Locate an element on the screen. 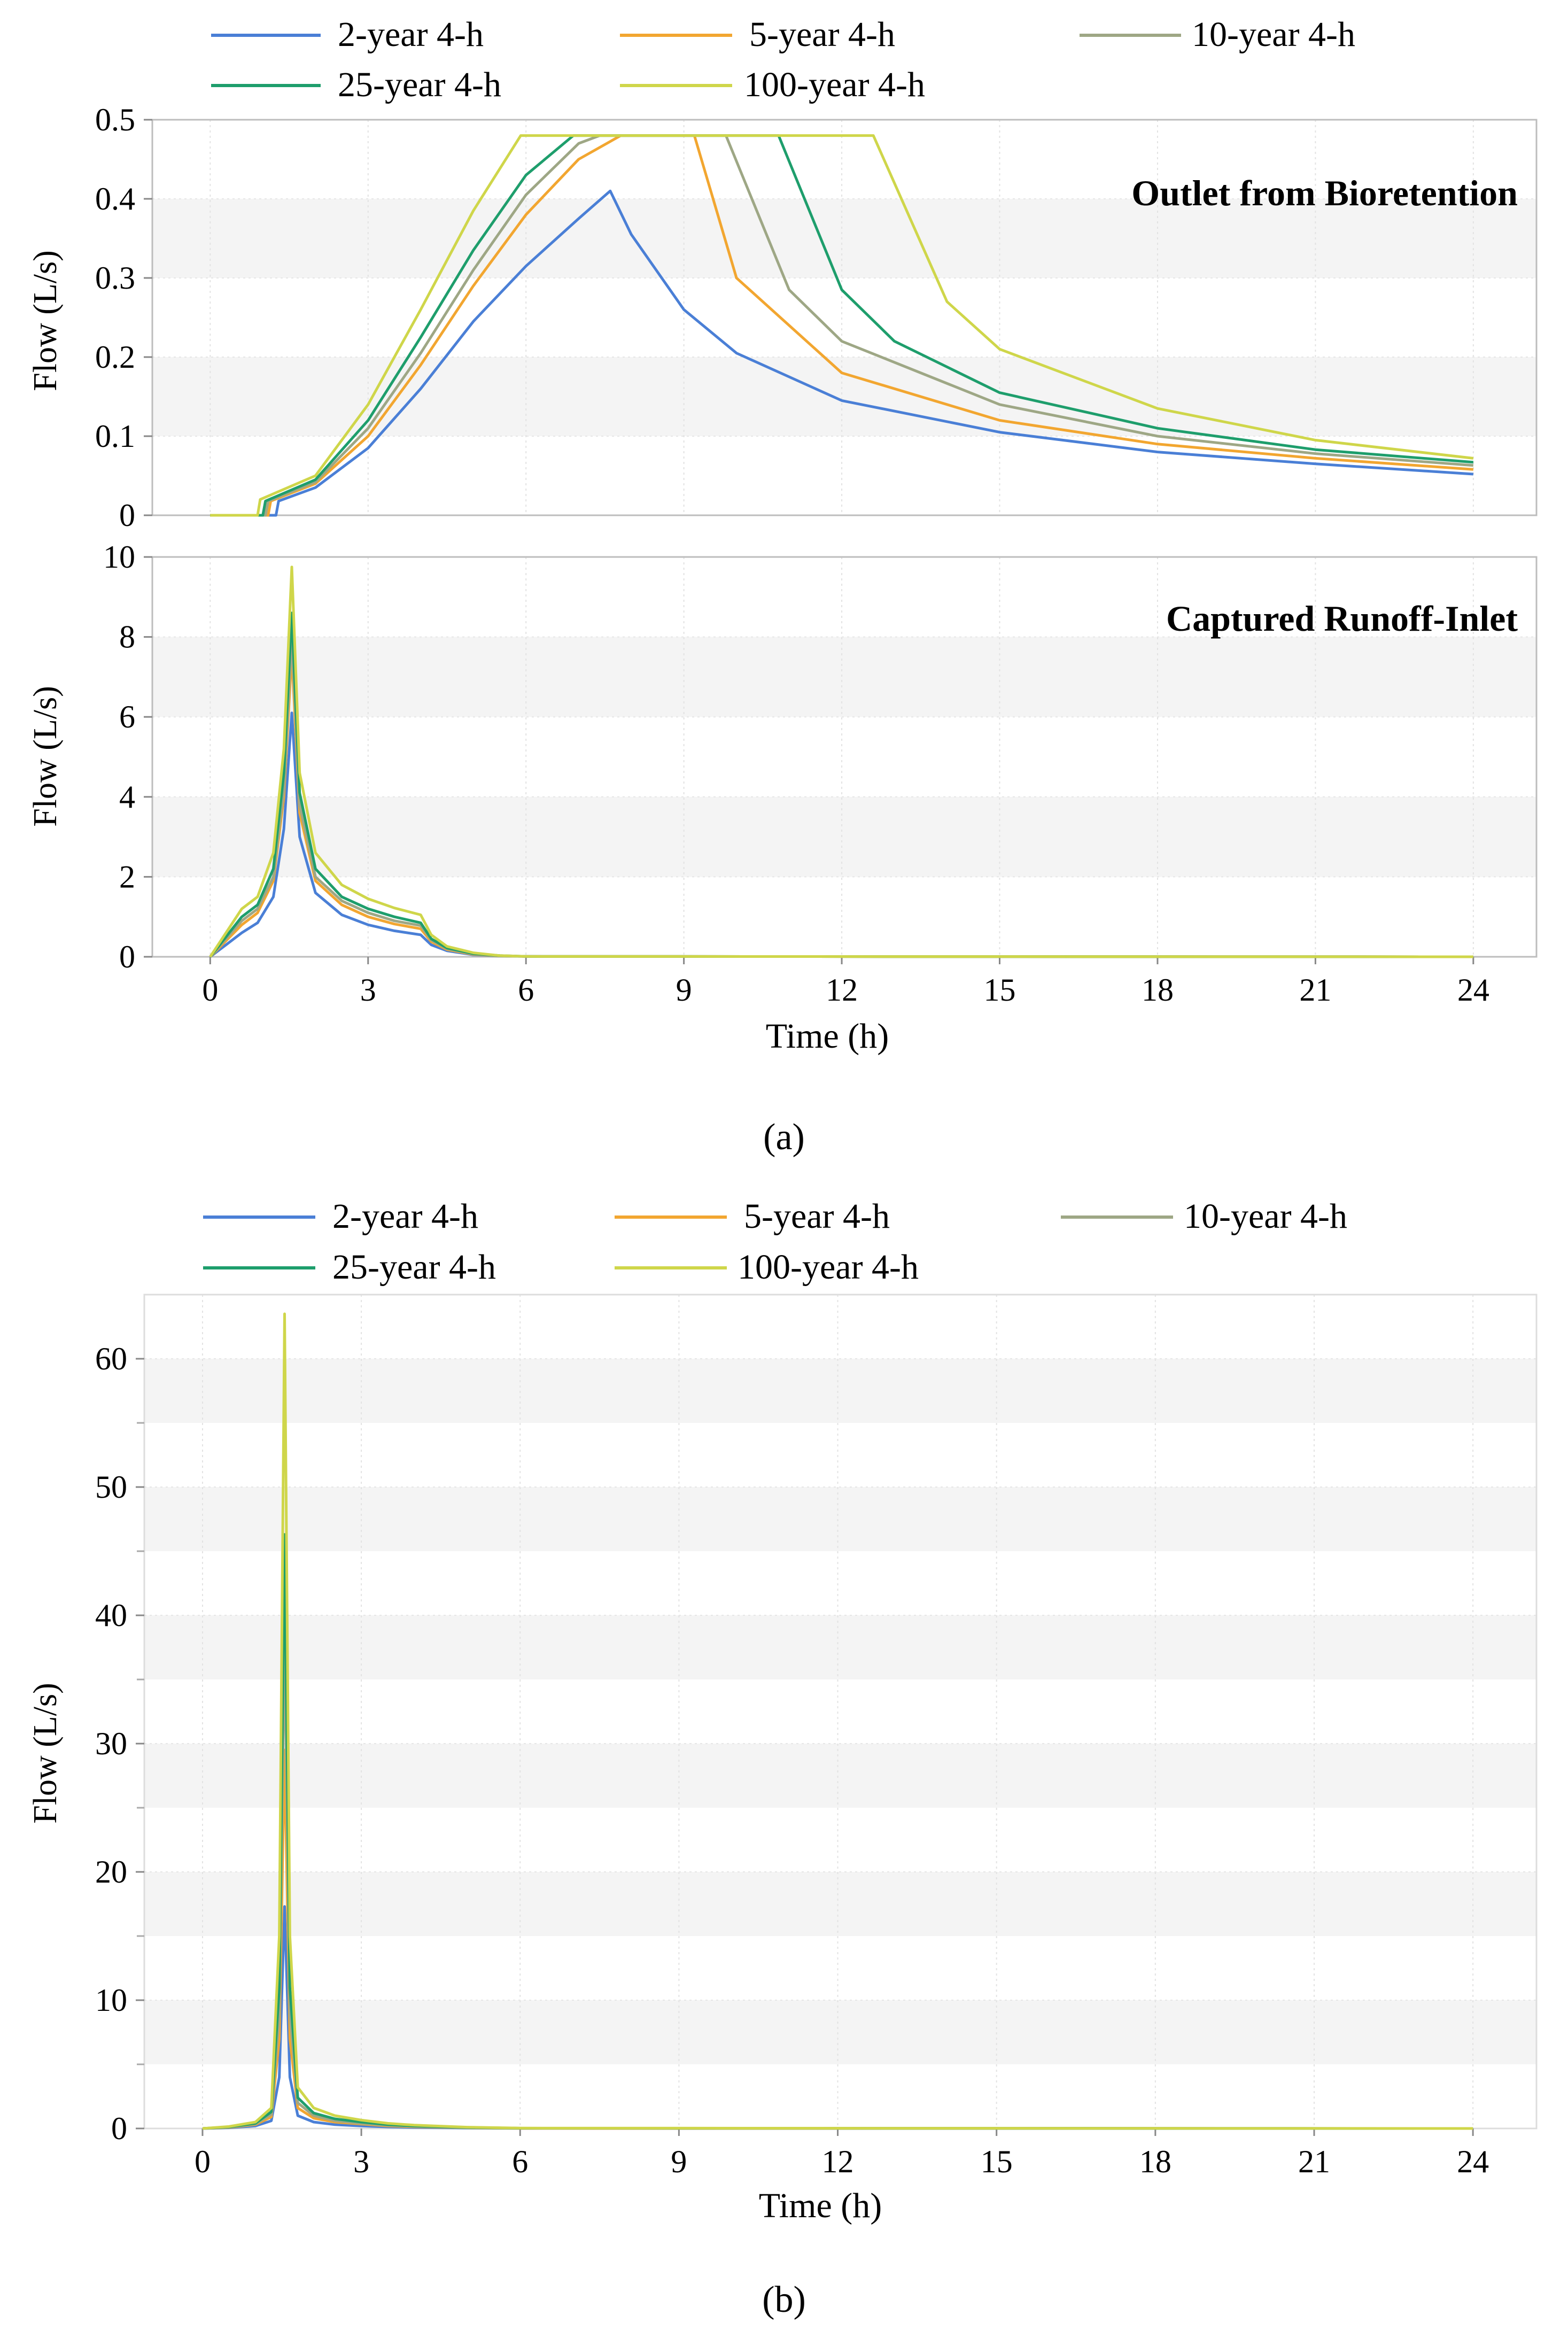  legend-b-label-0: 2-year 4-h is located at coordinates (405, 1216).